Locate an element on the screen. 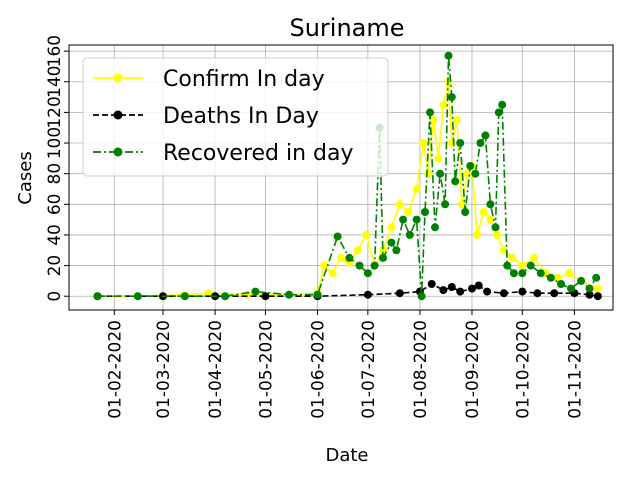 The width and height of the screenshot is (640, 480). y-axis-label: Cases is located at coordinates (25, 177).